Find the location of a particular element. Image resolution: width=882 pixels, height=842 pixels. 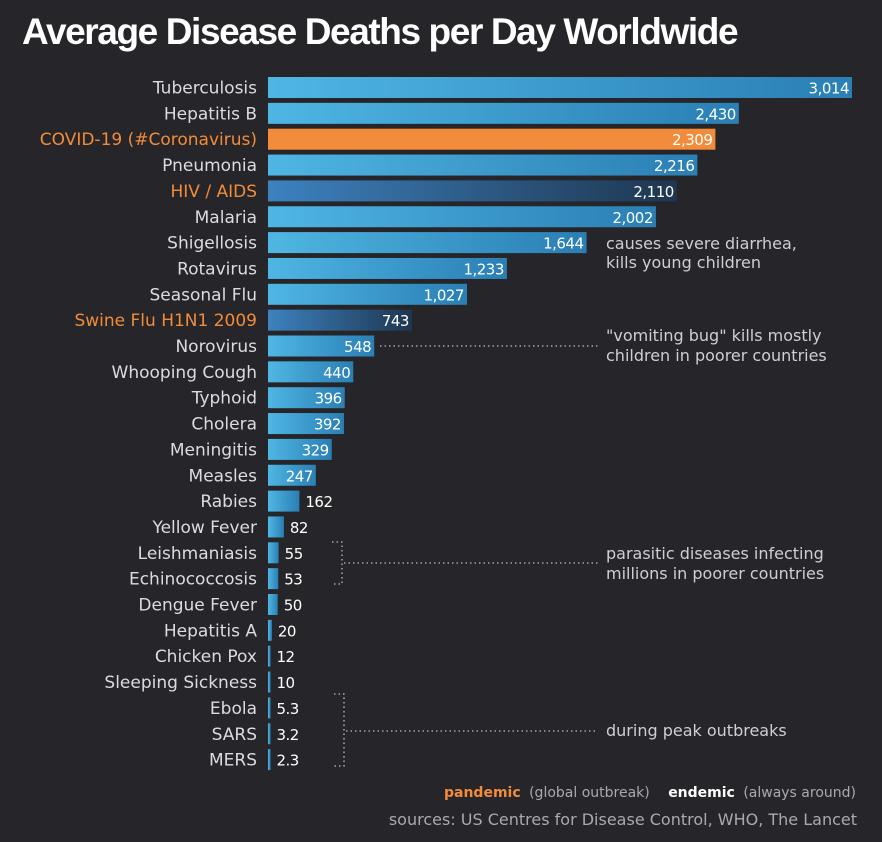

annotation-text: millions in poorer countries is located at coordinates (715, 573).